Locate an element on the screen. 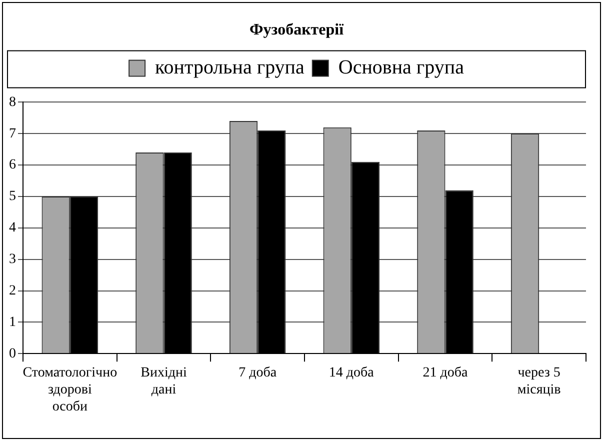 Image resolution: width=603 pixels, height=441 pixels. y-tick-label: 0 is located at coordinates (12, 354).